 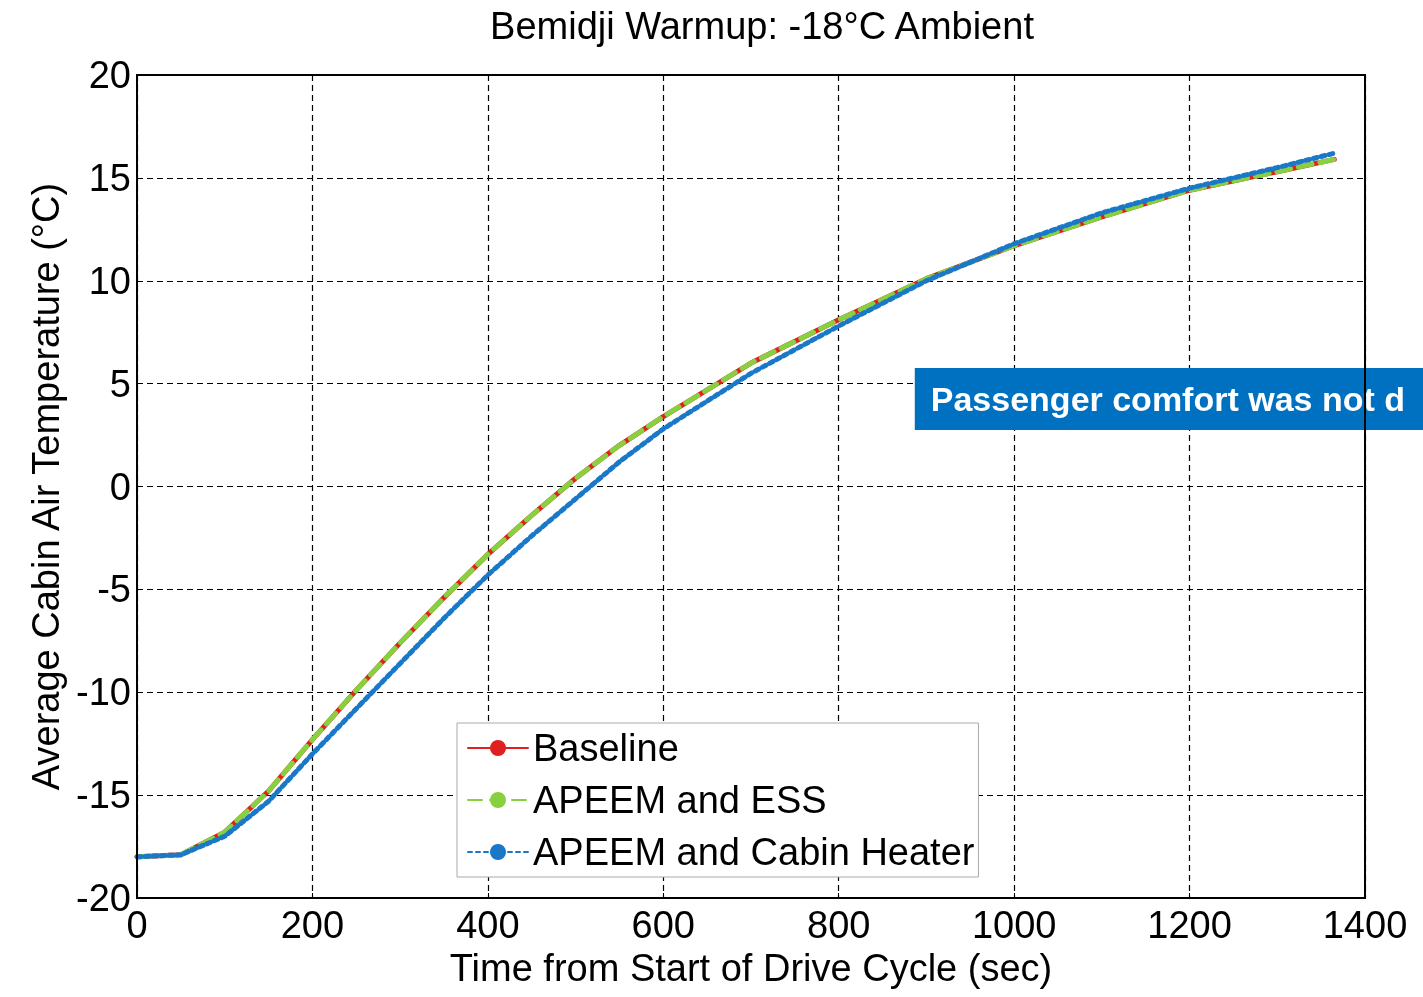 What do you see at coordinates (103, 795) in the screenshot?
I see `y-tick-label: -15` at bounding box center [103, 795].